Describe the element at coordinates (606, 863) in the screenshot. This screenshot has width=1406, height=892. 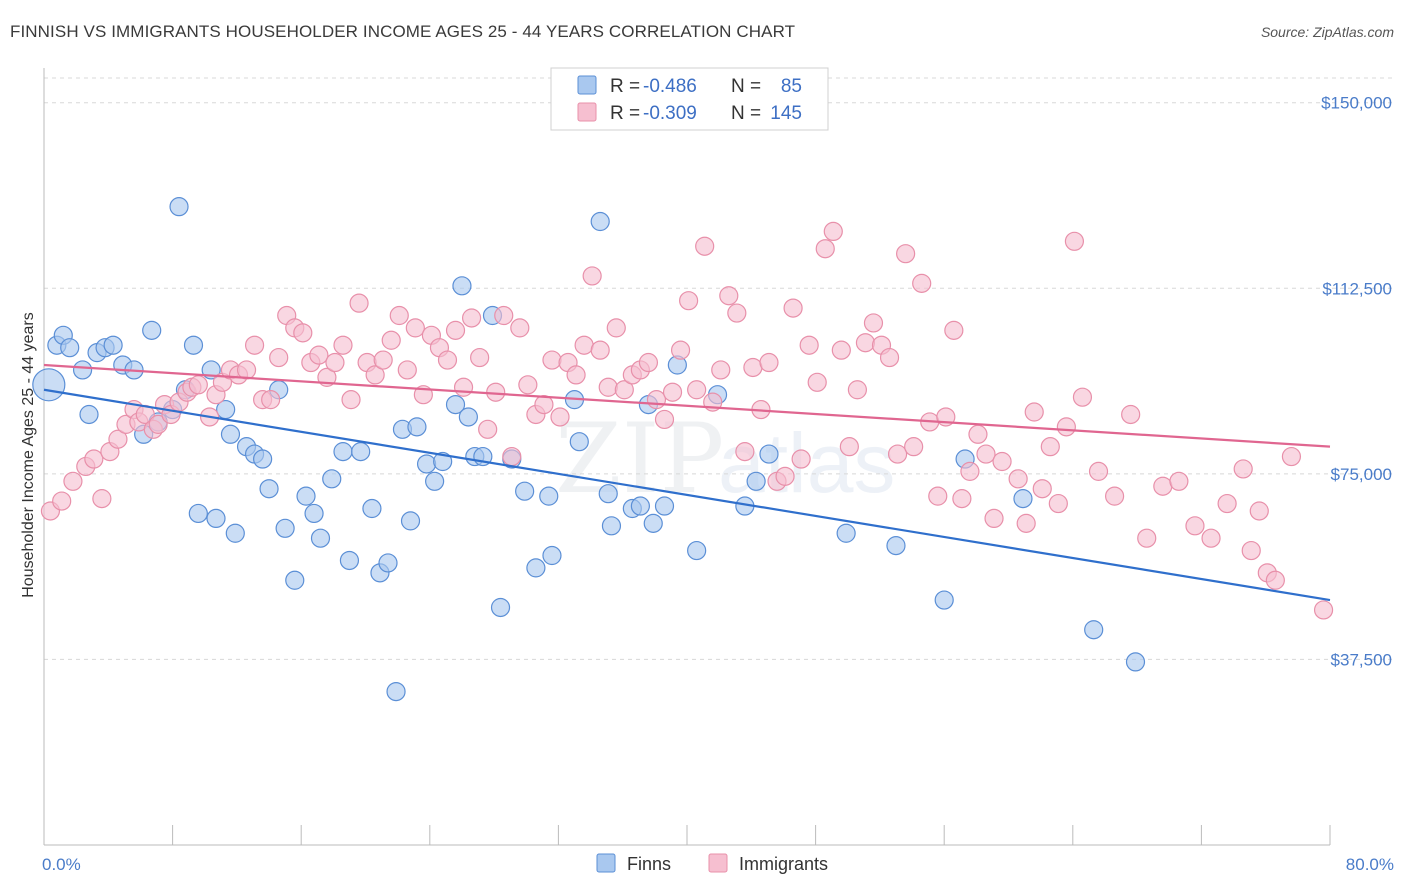
I see `bottom-legend-swatch-finns` at that location.